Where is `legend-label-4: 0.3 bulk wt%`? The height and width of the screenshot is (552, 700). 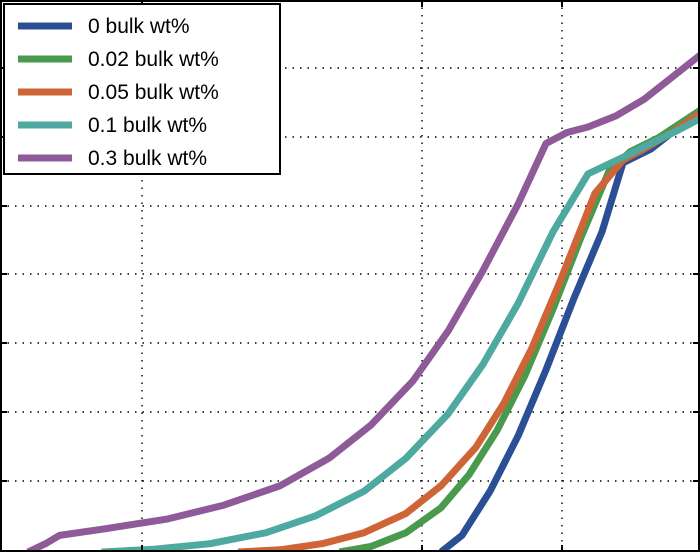 legend-label-4: 0.3 bulk wt% is located at coordinates (147, 158).